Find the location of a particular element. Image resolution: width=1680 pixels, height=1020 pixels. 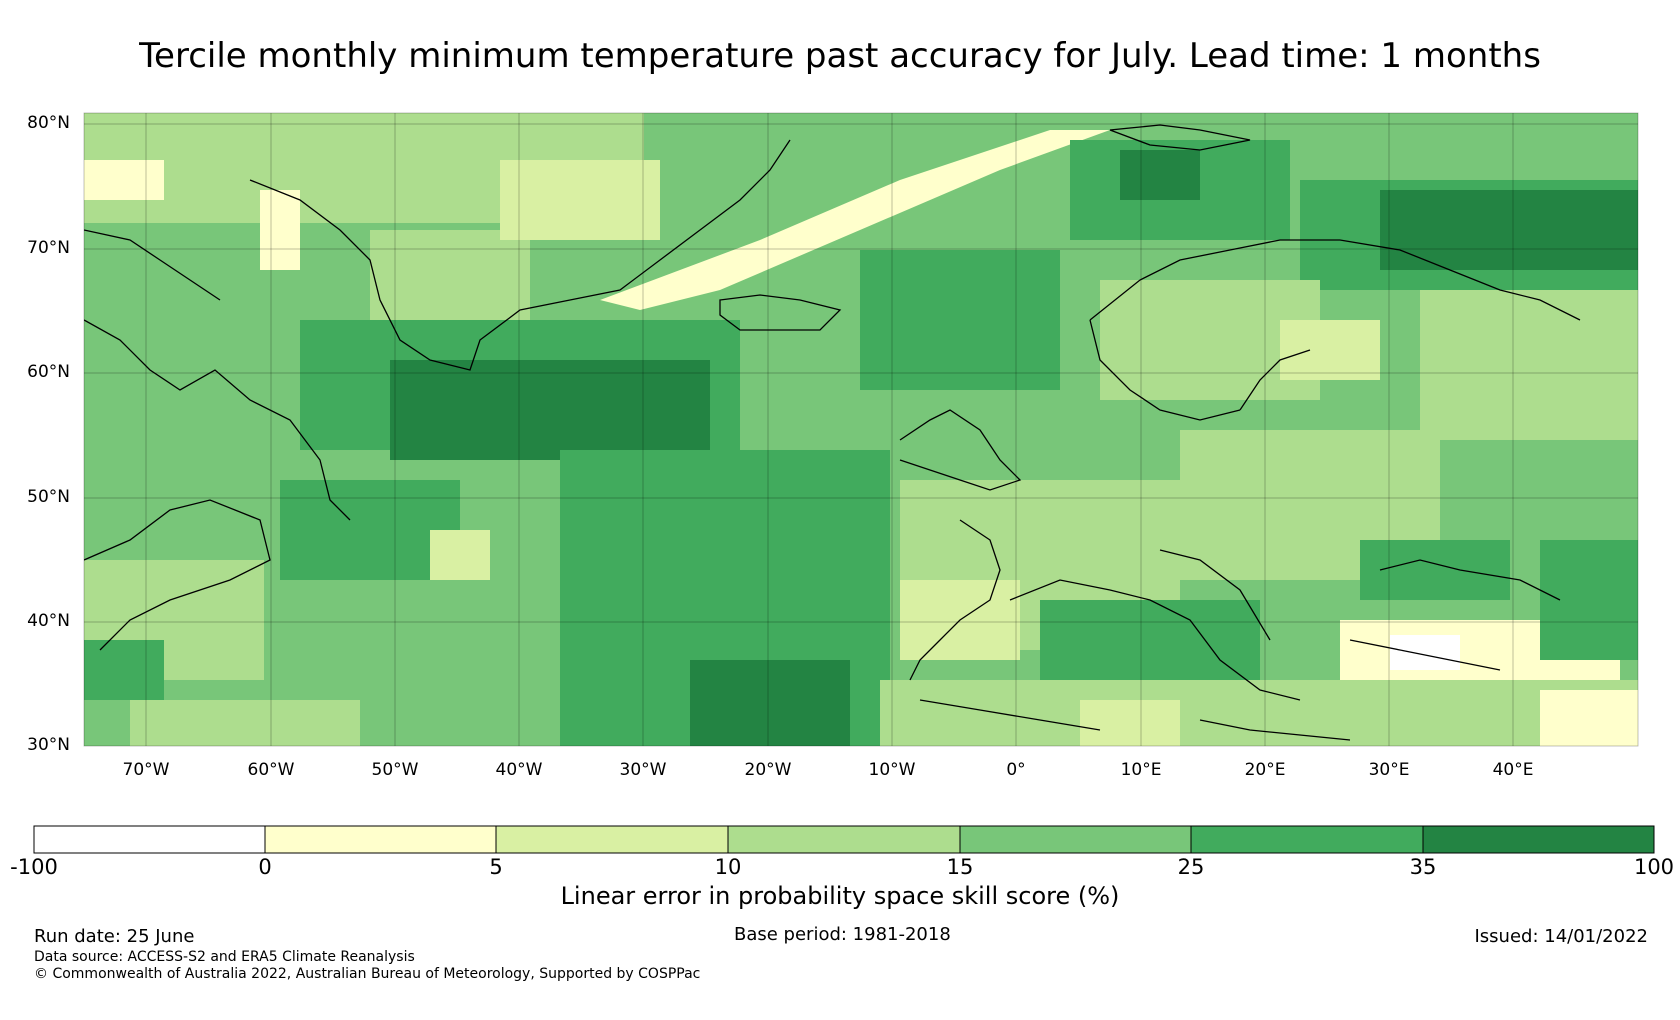

colorbar-tick: 5 is located at coordinates (496, 867).